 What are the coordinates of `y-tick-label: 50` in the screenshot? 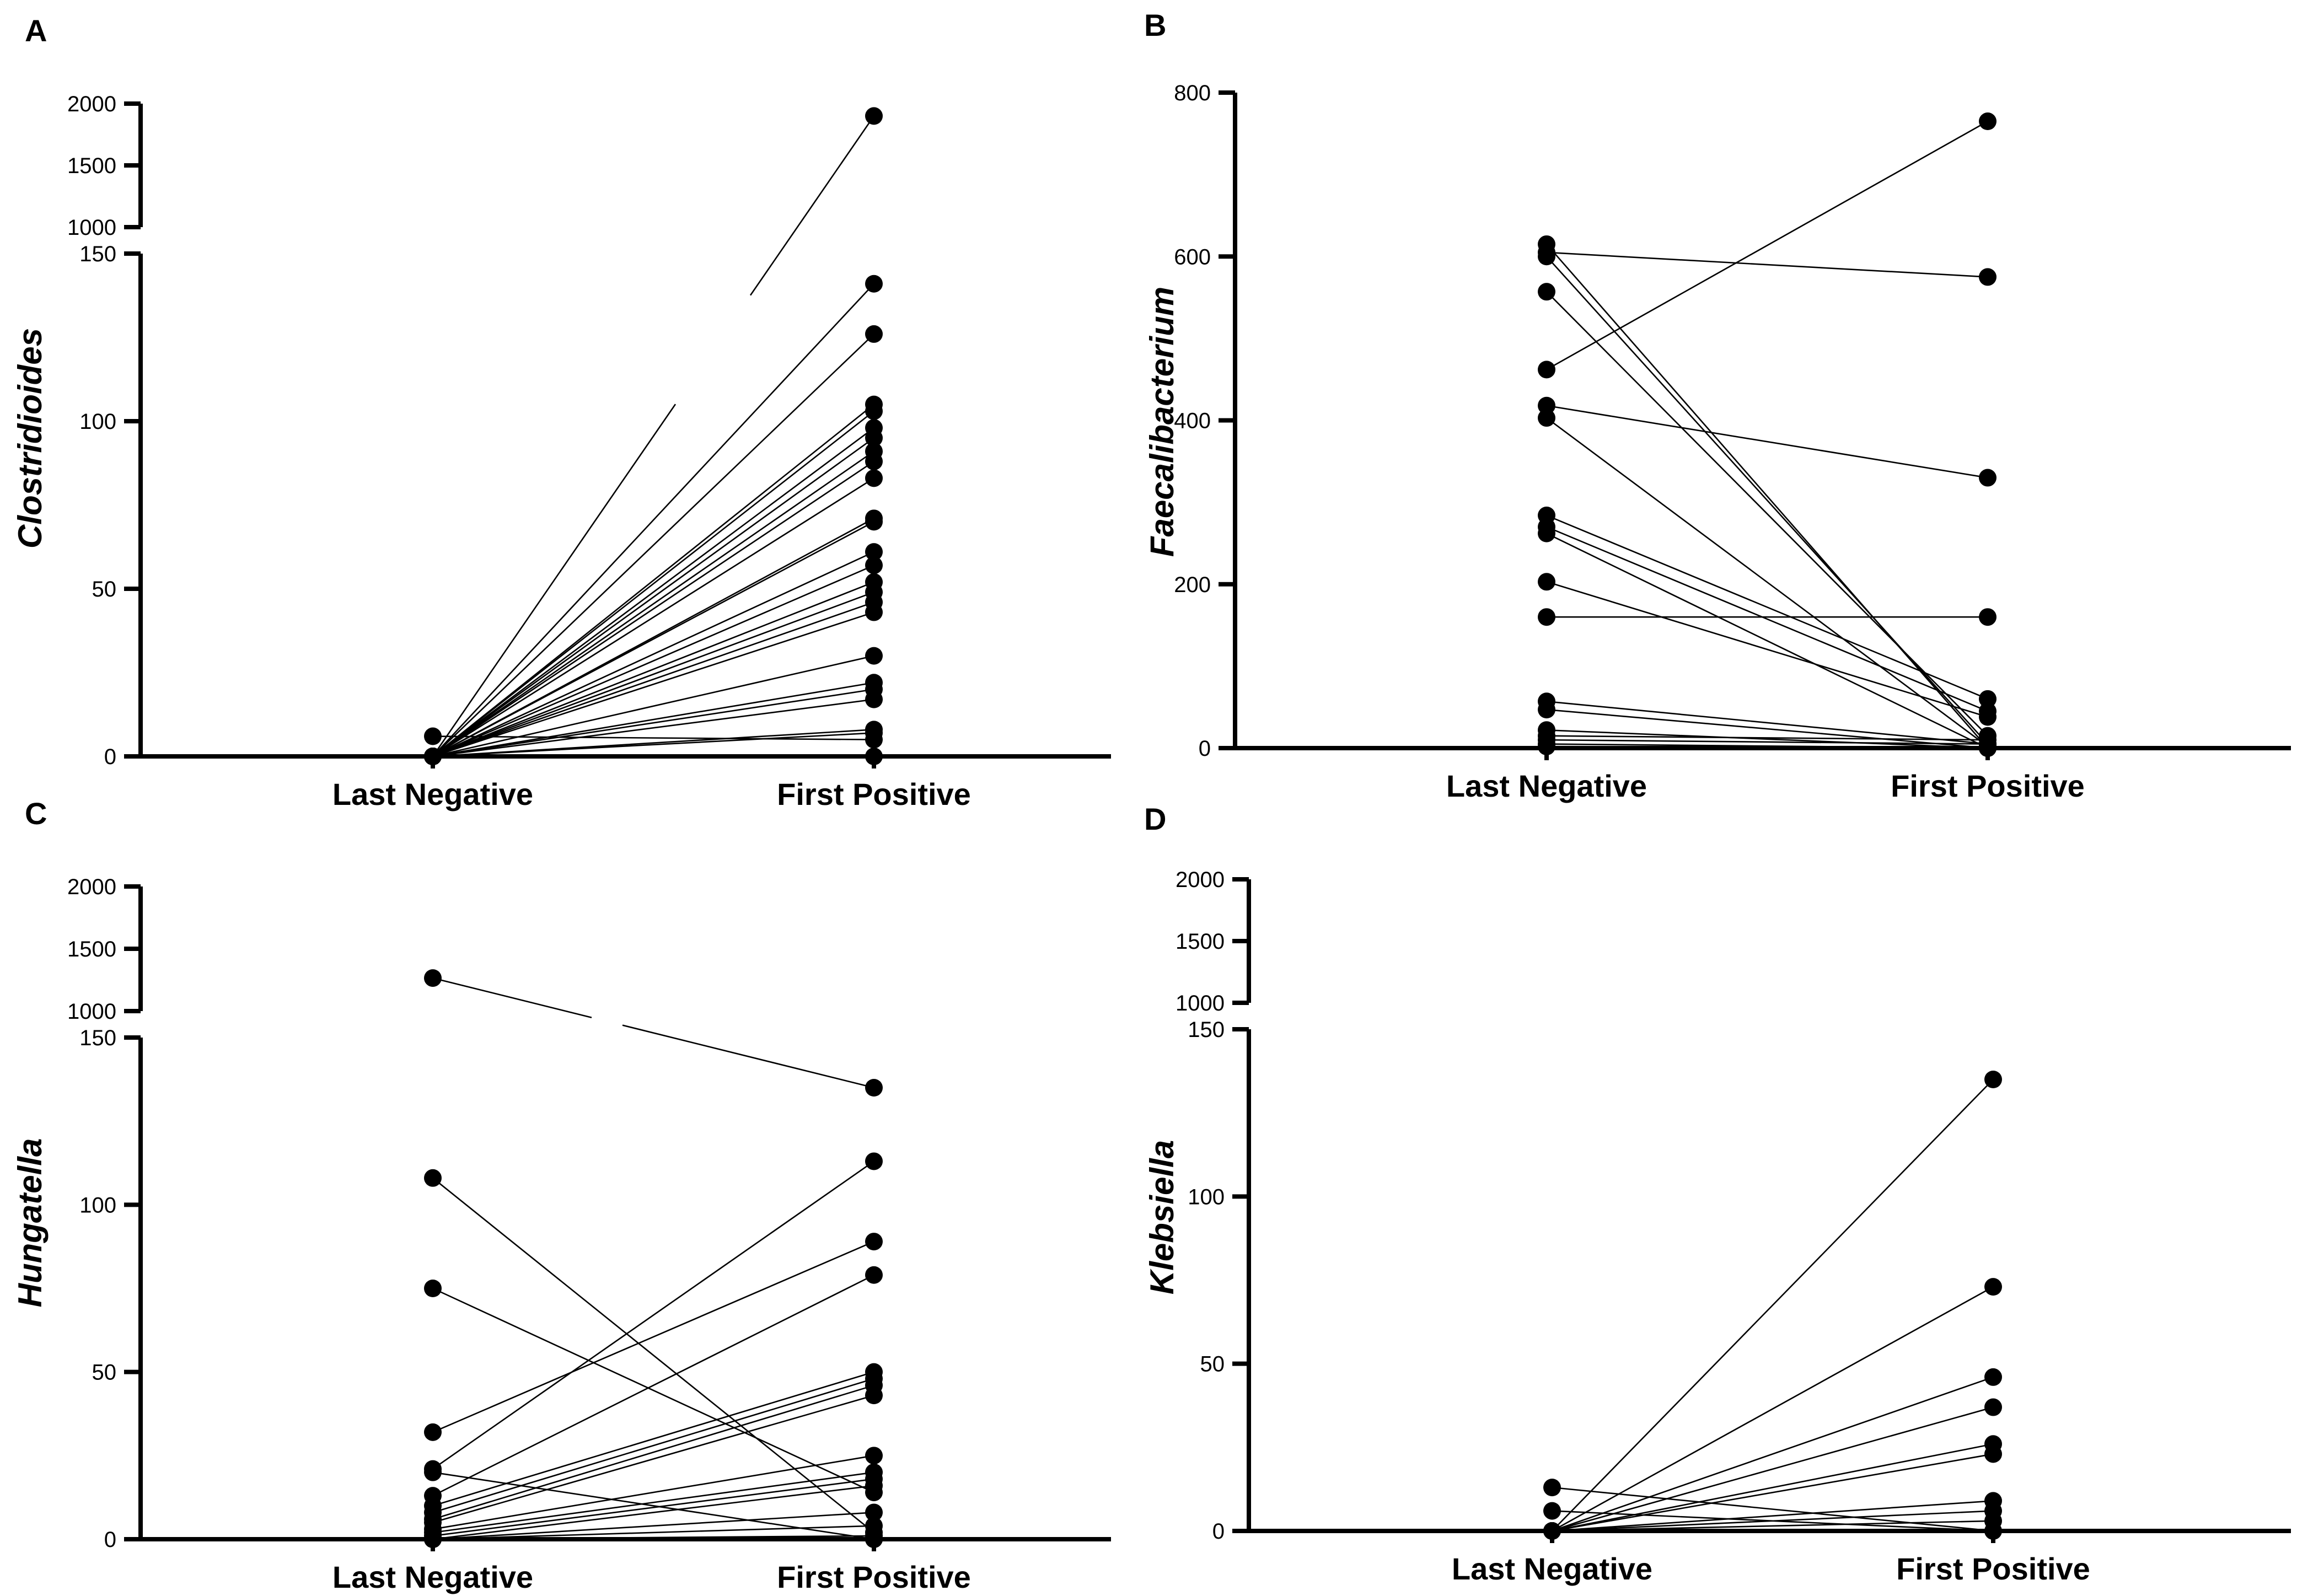 It's located at (104, 589).